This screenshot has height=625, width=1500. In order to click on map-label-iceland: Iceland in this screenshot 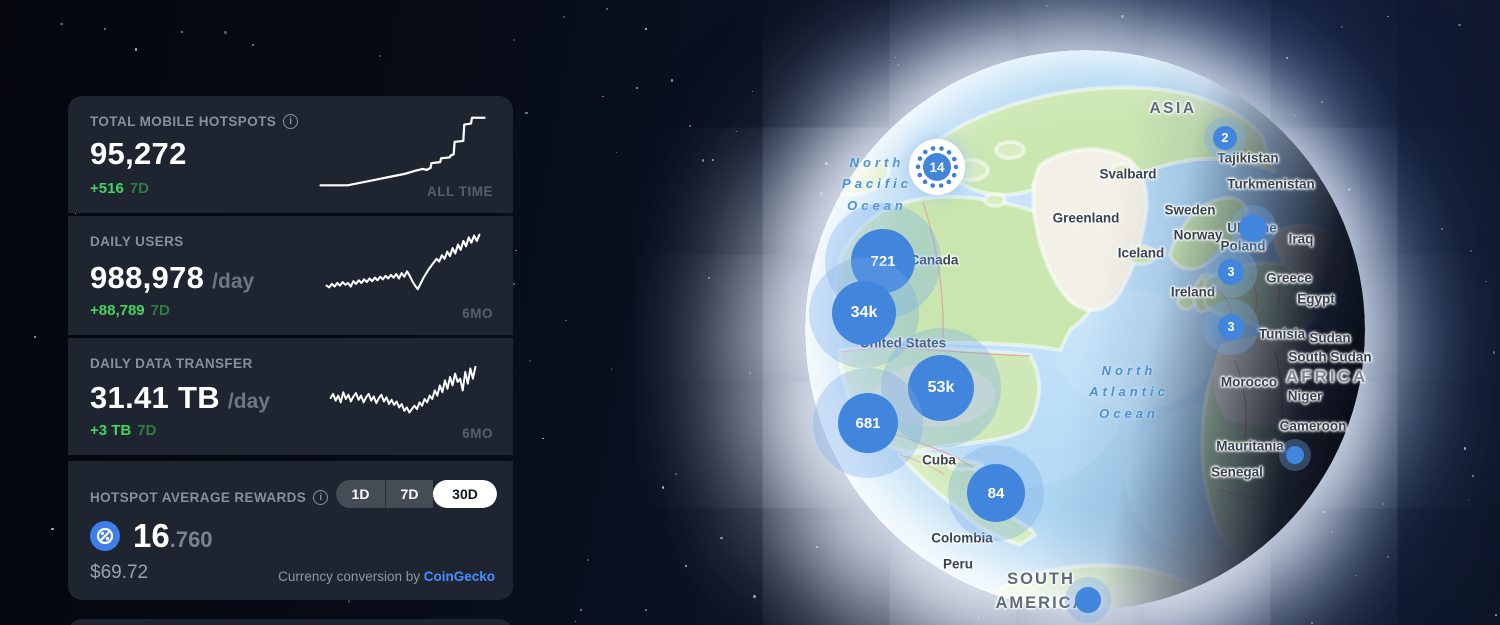, I will do `click(1141, 253)`.